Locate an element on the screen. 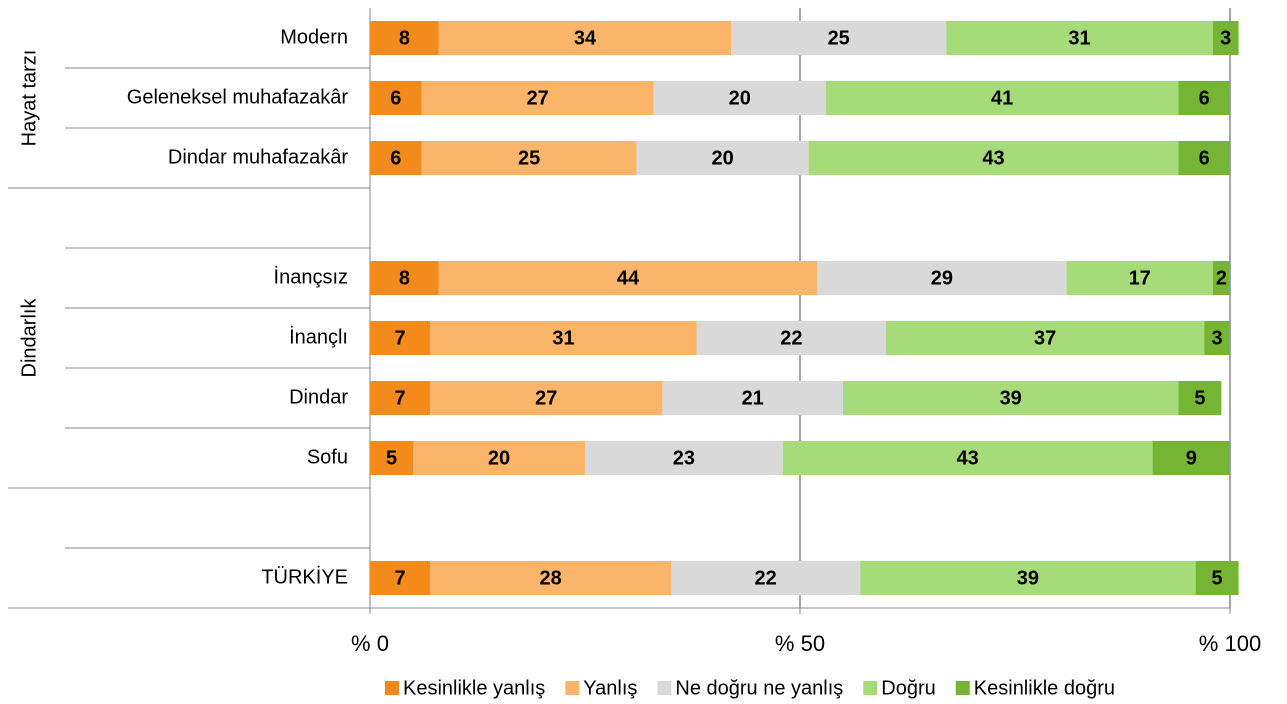 The width and height of the screenshot is (1287, 704). data-label: 34 is located at coordinates (585, 38).